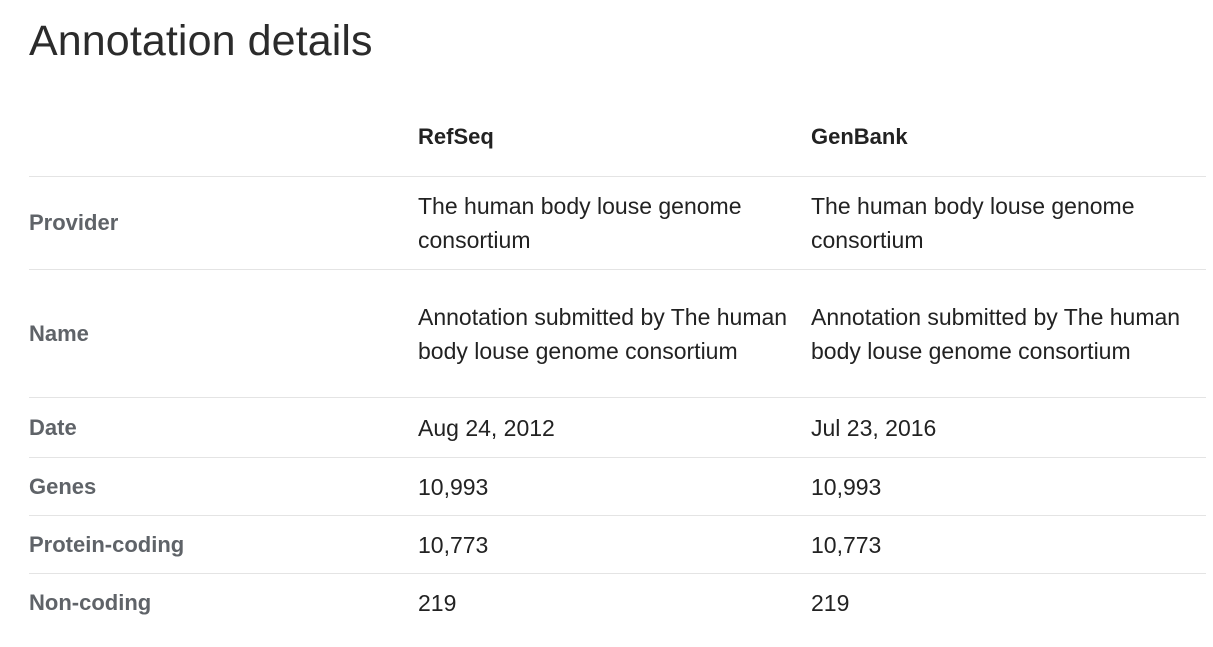  Describe the element at coordinates (1008, 544) in the screenshot. I see `genbank-protein-coding-value: 10,773` at that location.